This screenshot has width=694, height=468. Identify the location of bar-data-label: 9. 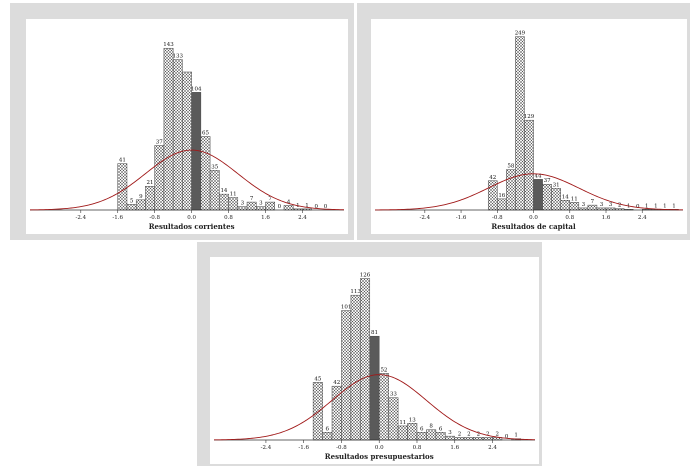
(141, 197).